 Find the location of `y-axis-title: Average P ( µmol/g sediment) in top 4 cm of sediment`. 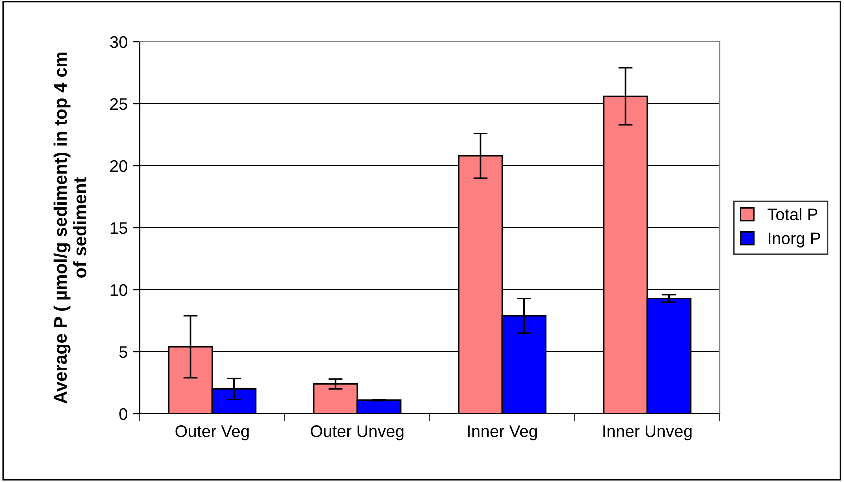

y-axis-title: Average P ( µmol/g sediment) in top 4 cm of sediment is located at coordinates (70, 228).